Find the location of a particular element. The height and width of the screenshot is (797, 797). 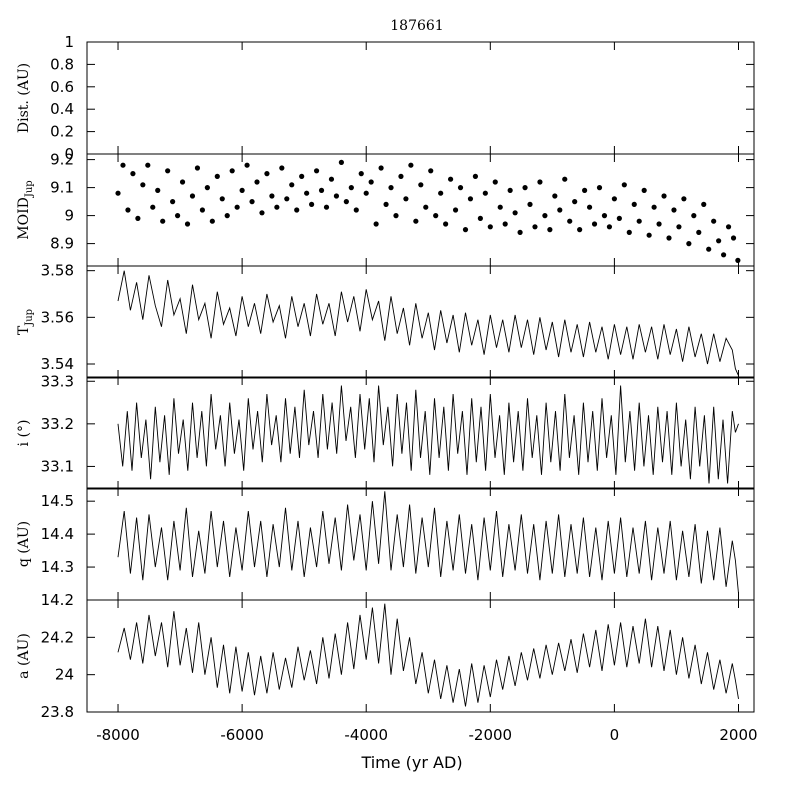

y-axis-label-subscript: Jup is located at coordinates (29, 189).